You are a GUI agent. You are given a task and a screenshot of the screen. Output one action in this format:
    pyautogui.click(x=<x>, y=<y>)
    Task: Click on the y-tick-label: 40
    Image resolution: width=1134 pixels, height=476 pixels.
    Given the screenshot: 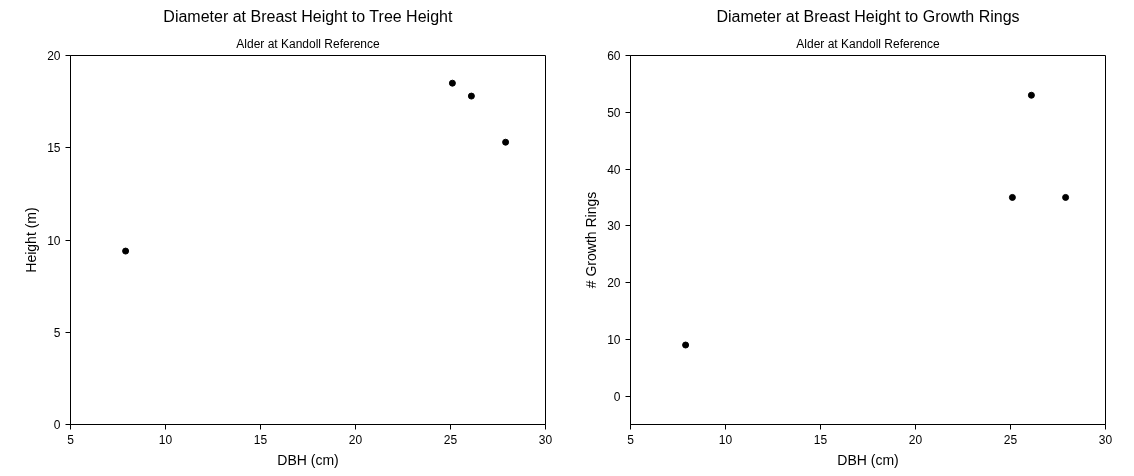 What is the action you would take?
    pyautogui.click(x=614, y=169)
    